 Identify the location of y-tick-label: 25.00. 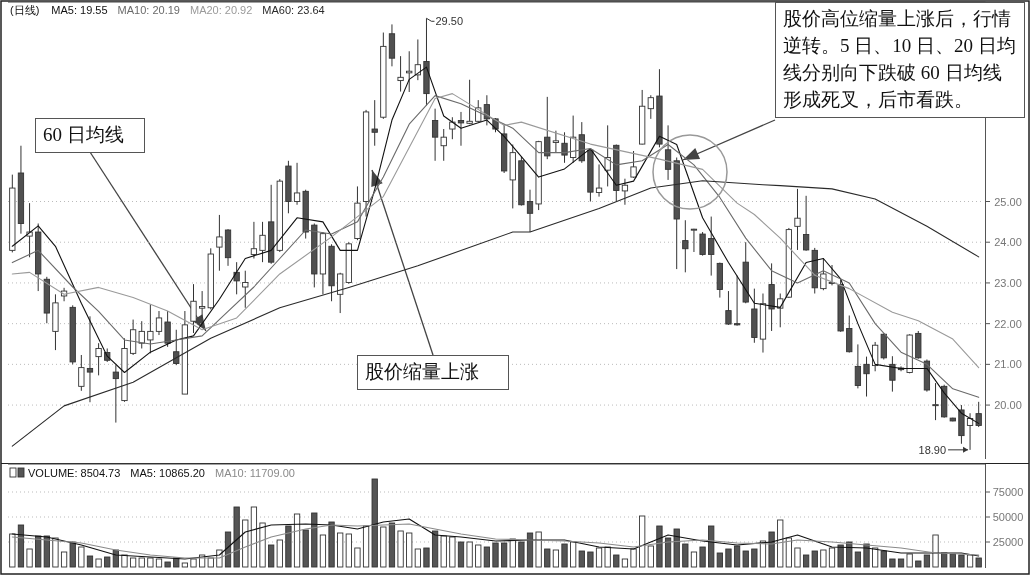
(1008, 201).